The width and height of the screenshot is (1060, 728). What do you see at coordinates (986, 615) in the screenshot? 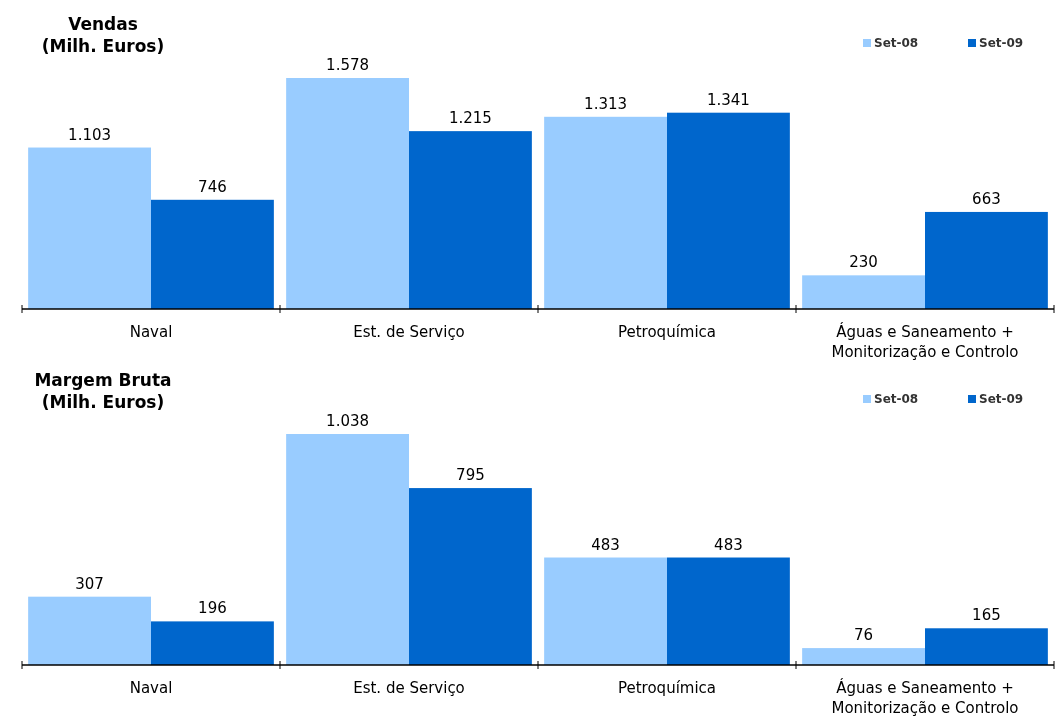
I see `data-label: 165` at bounding box center [986, 615].